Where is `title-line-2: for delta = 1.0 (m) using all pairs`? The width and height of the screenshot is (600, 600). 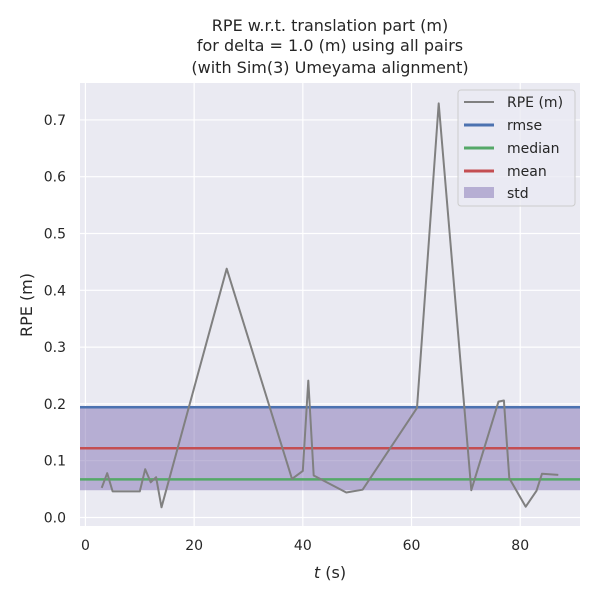
title-line-2: for delta = 1.0 (m) using all pairs is located at coordinates (330, 45).